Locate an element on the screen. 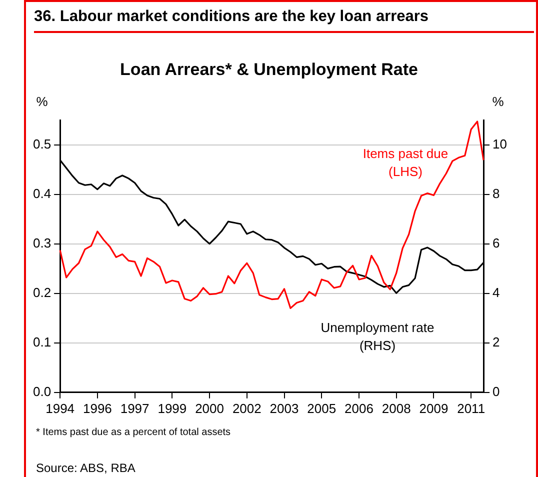  x-tick-label: 1996 is located at coordinates (97, 408).